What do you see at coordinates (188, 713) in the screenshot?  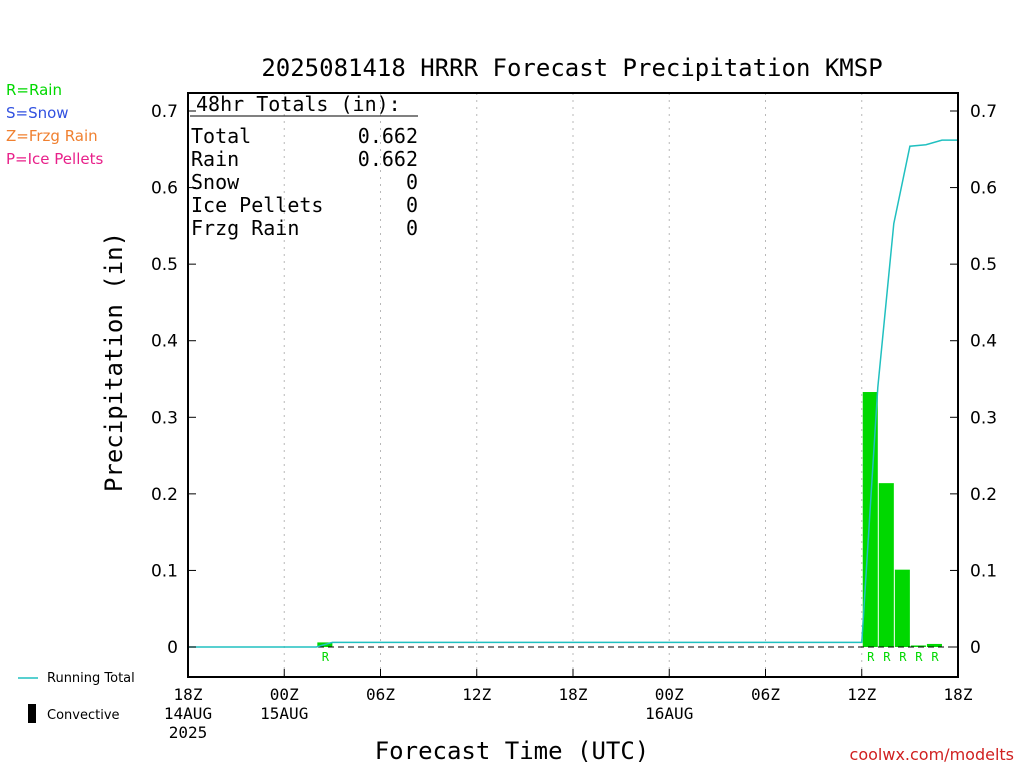 I see `x-tick-label: 14AUG` at bounding box center [188, 713].